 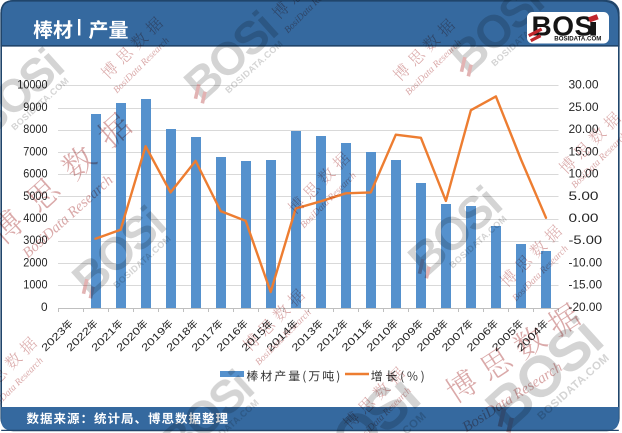 What do you see at coordinates (584, 196) in the screenshot?
I see `svg-text: 5.00` at bounding box center [584, 196].